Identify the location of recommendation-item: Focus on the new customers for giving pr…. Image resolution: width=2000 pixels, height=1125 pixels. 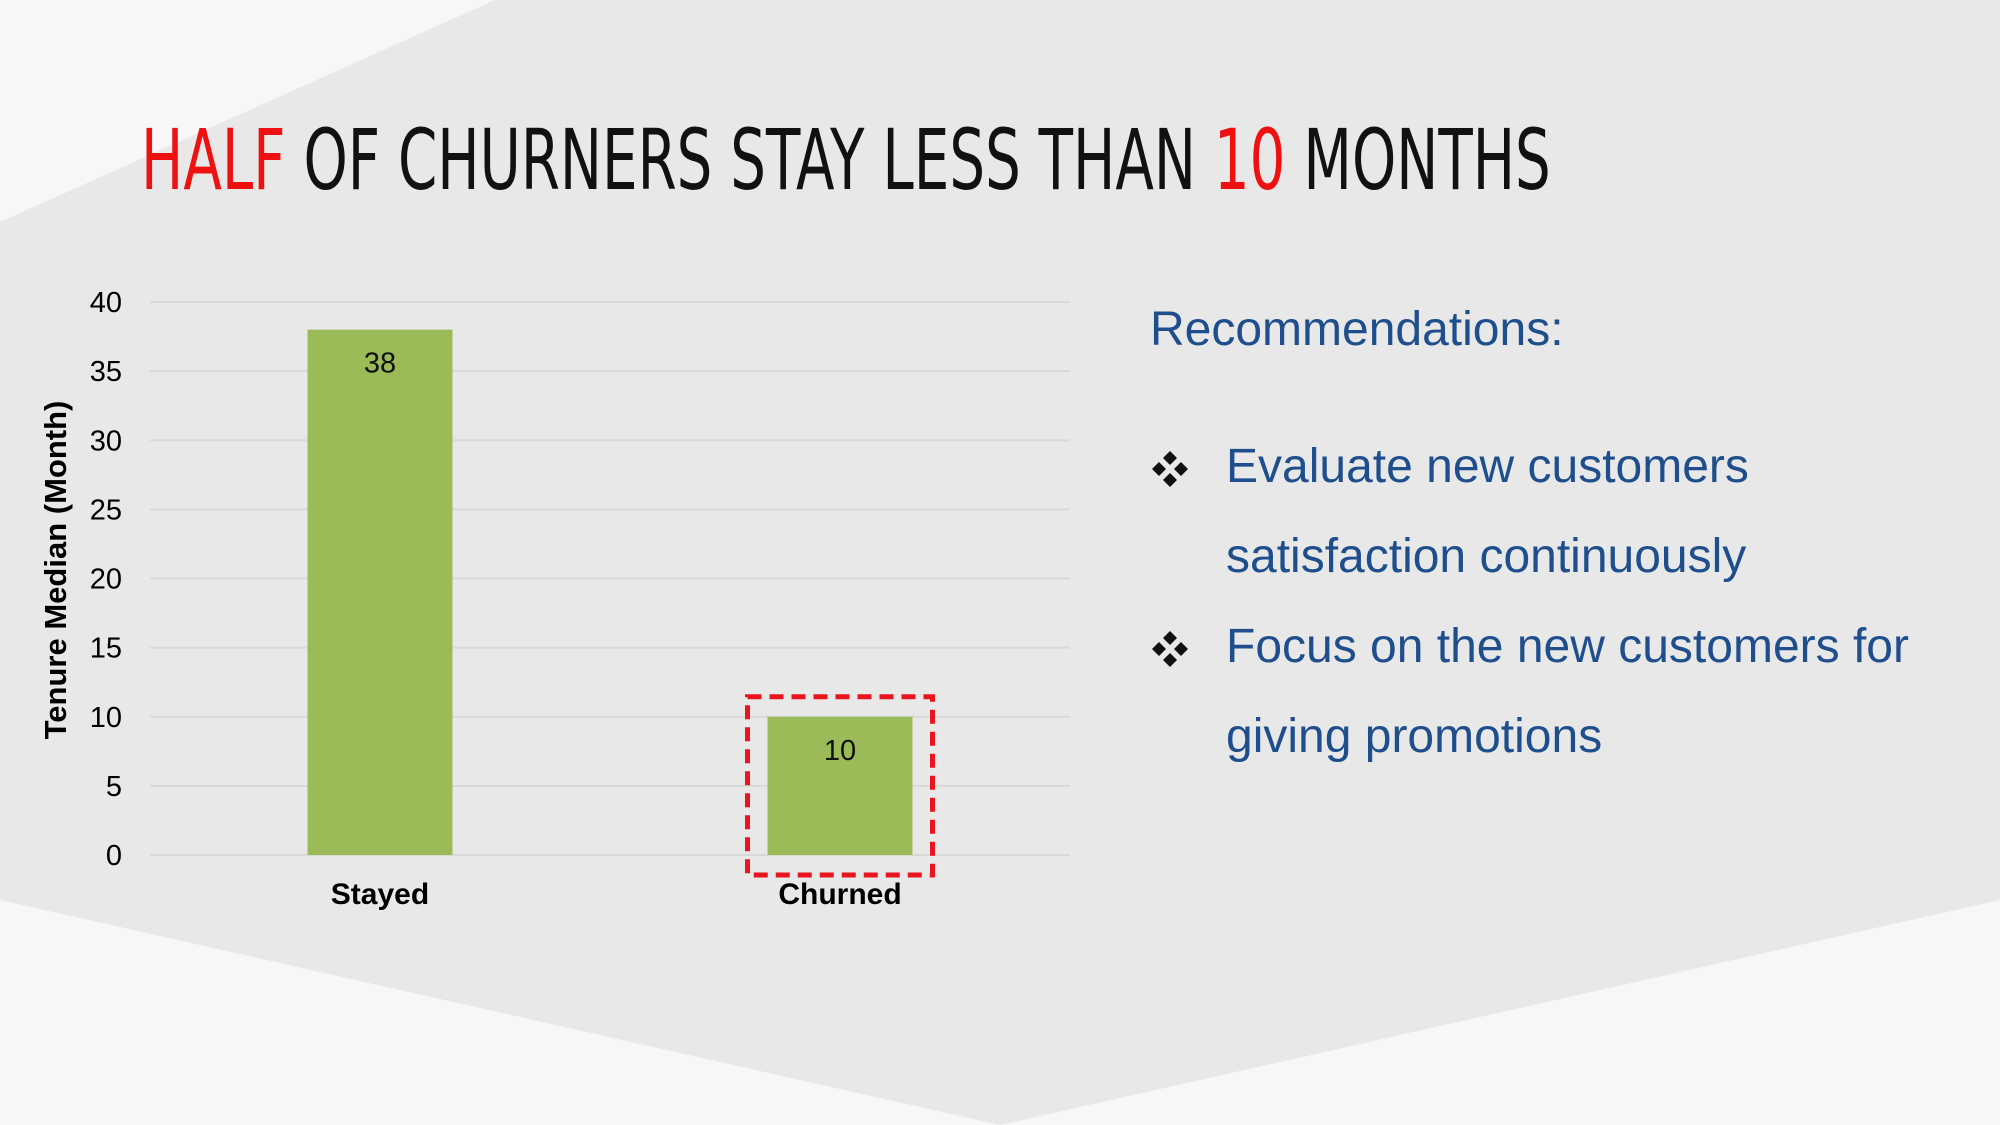
(1560, 692).